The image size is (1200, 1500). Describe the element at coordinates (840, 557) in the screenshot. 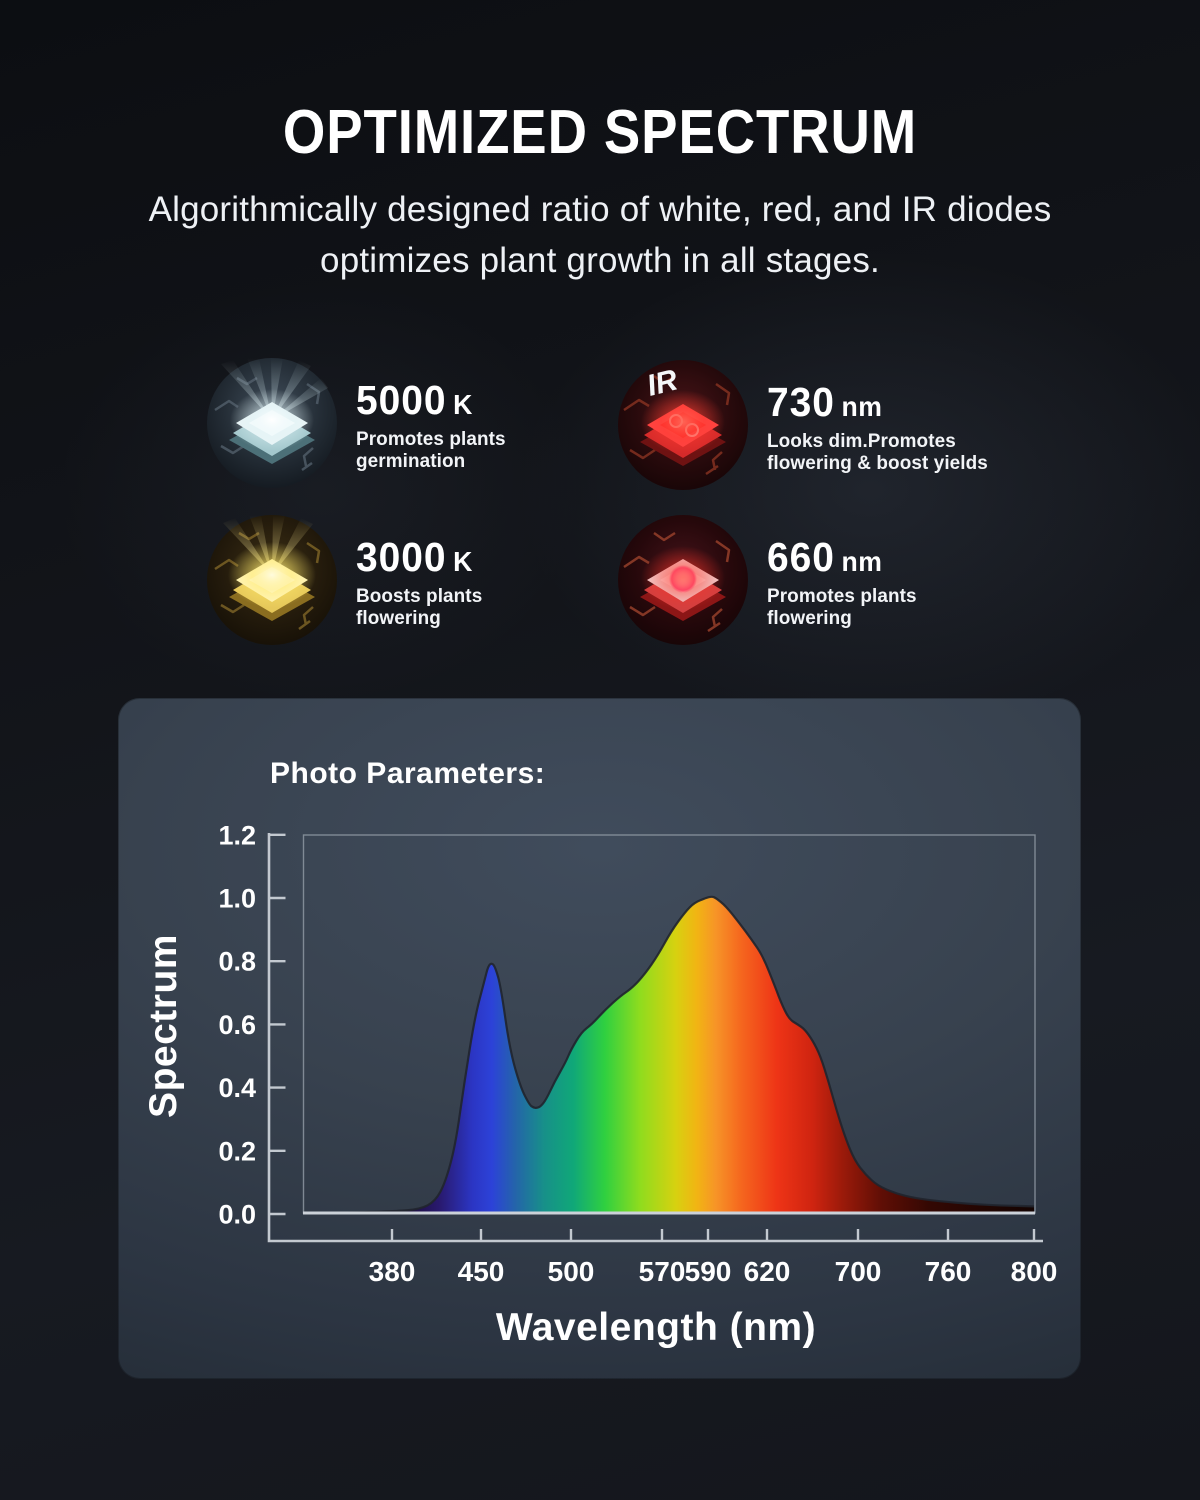

I see `feature-value: 660 nm` at that location.